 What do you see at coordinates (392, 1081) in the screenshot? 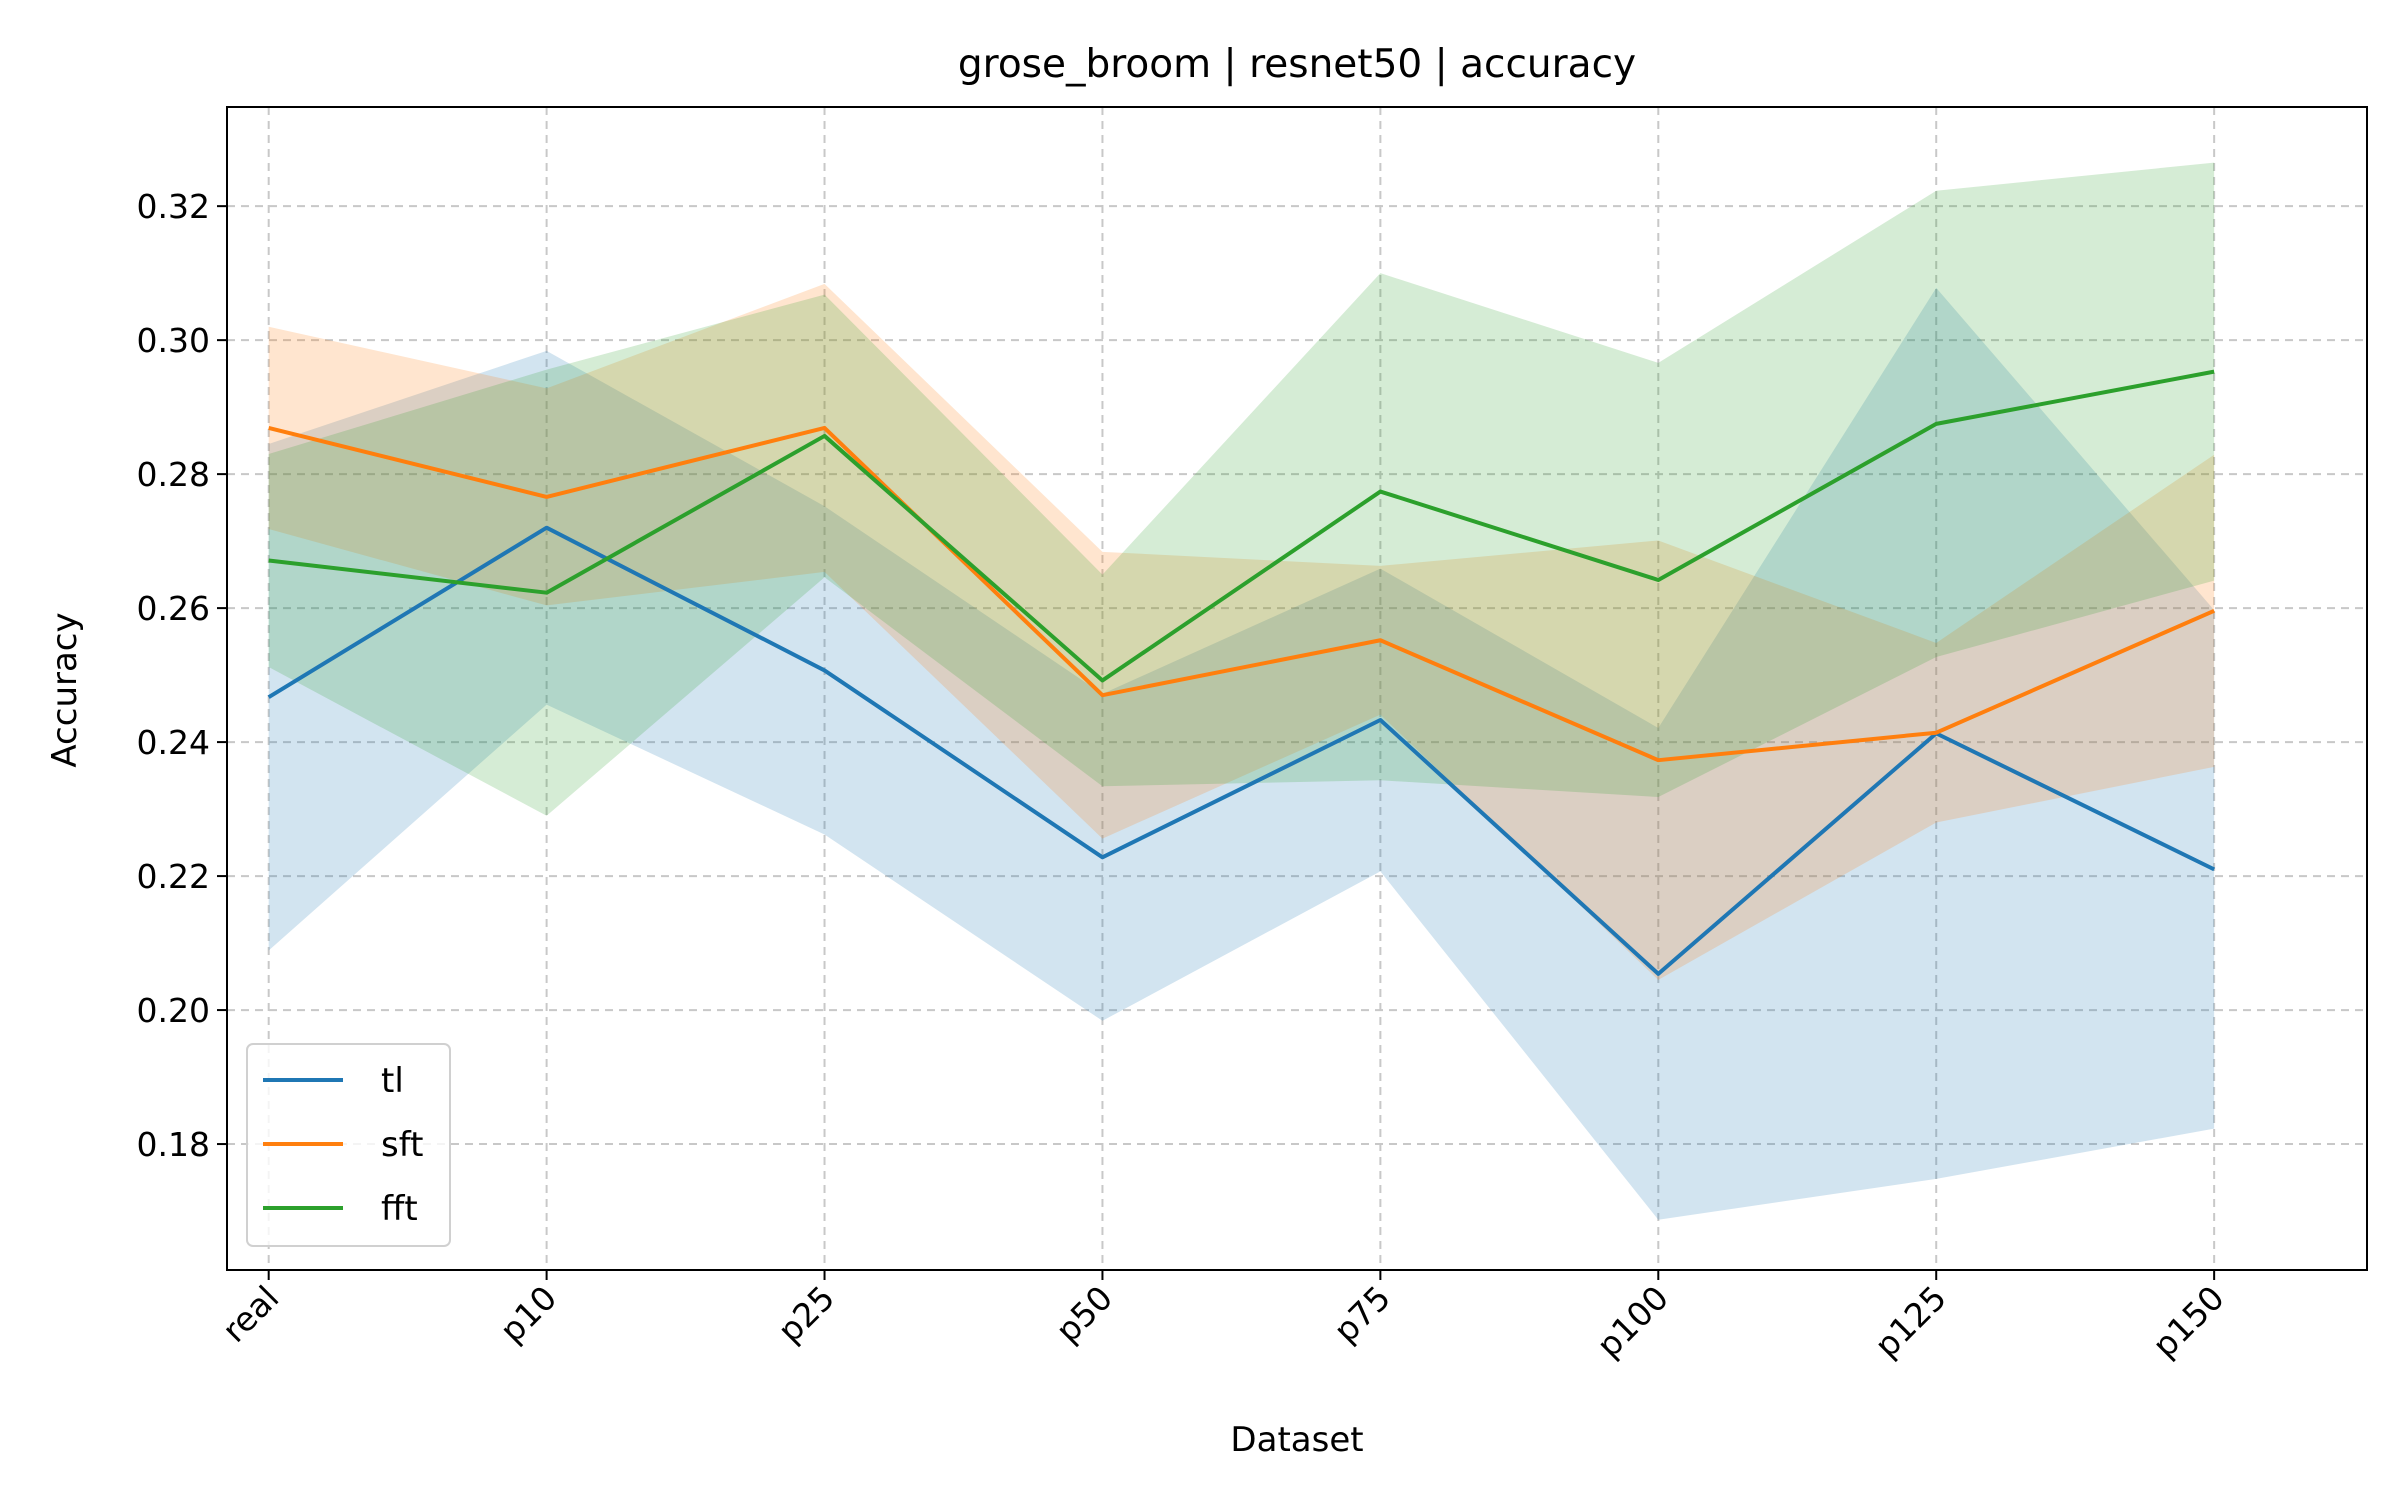
I see `legend-label-tl: tl` at bounding box center [392, 1081].